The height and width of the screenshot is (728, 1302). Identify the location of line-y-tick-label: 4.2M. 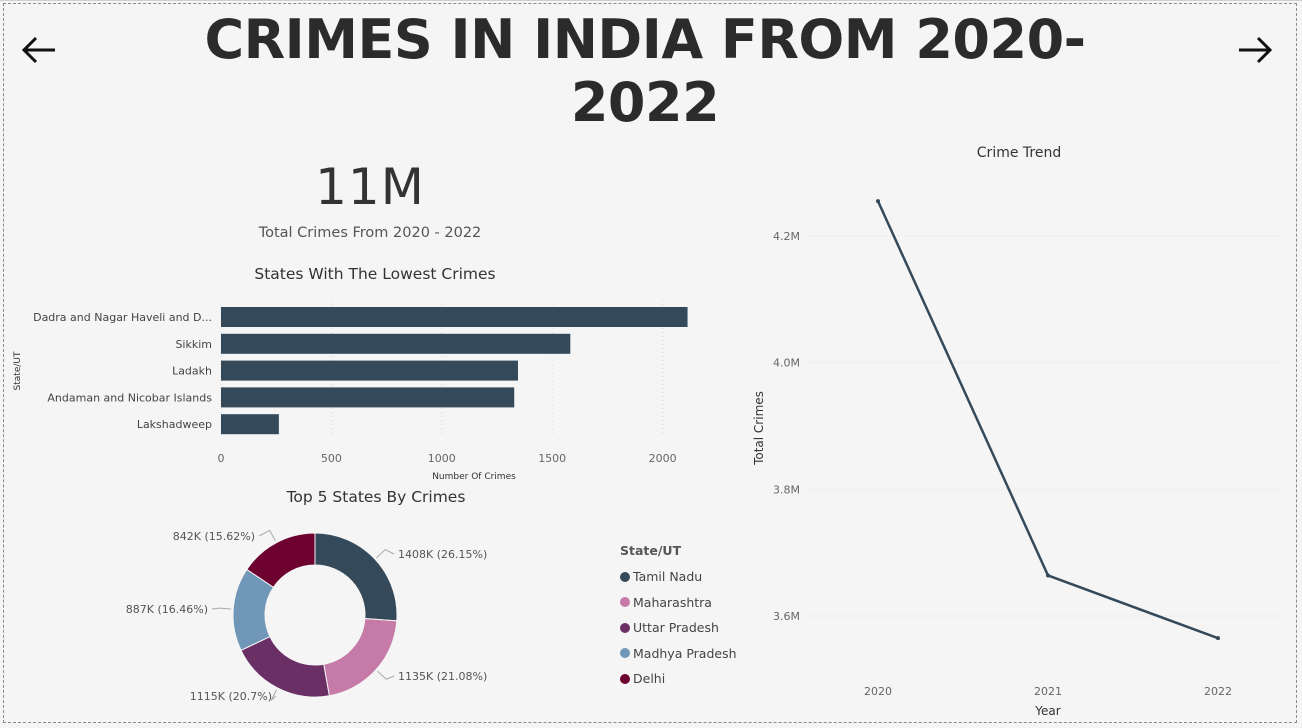
(786, 236).